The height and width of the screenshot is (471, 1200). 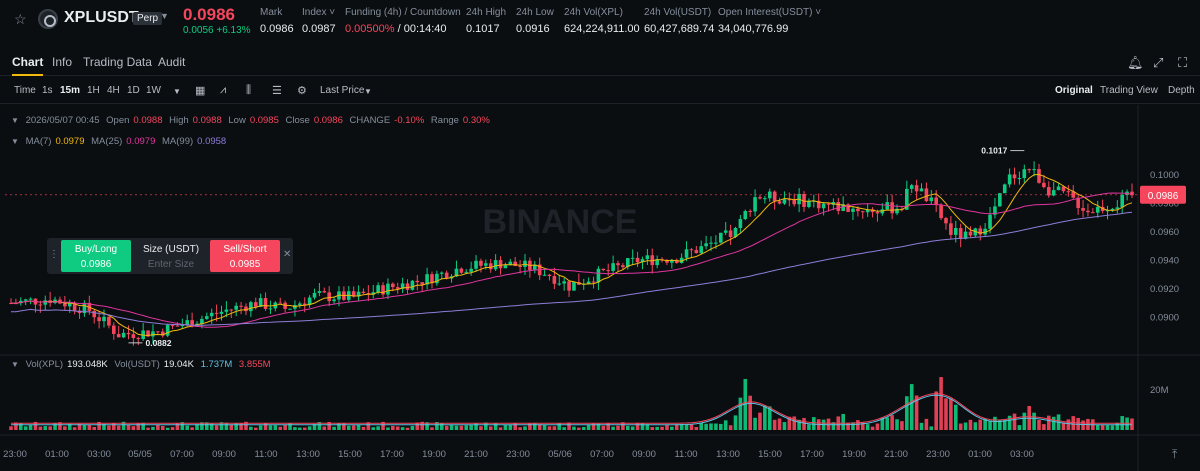 What do you see at coordinates (302, 91) in the screenshot?
I see `gear-icon: ⚙` at bounding box center [302, 91].